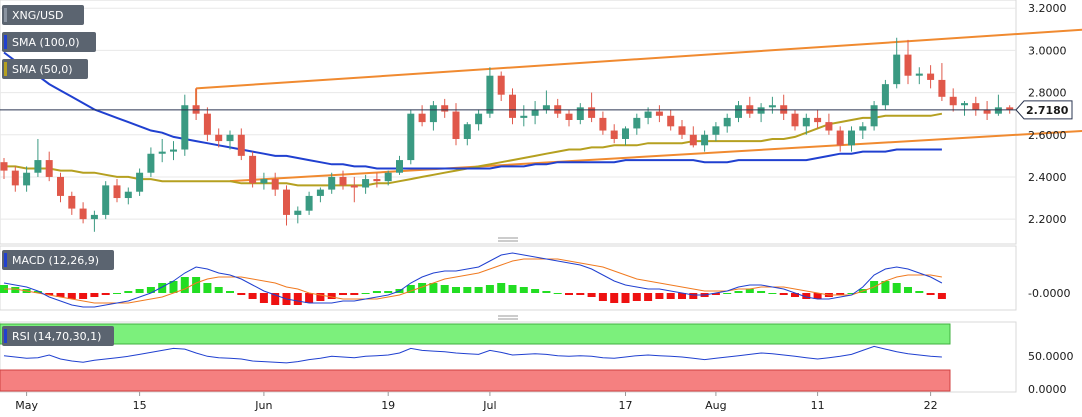 This screenshot has width=1082, height=417. I want to click on legend-rsi: RSI (14,70,30,1), so click(58, 336).